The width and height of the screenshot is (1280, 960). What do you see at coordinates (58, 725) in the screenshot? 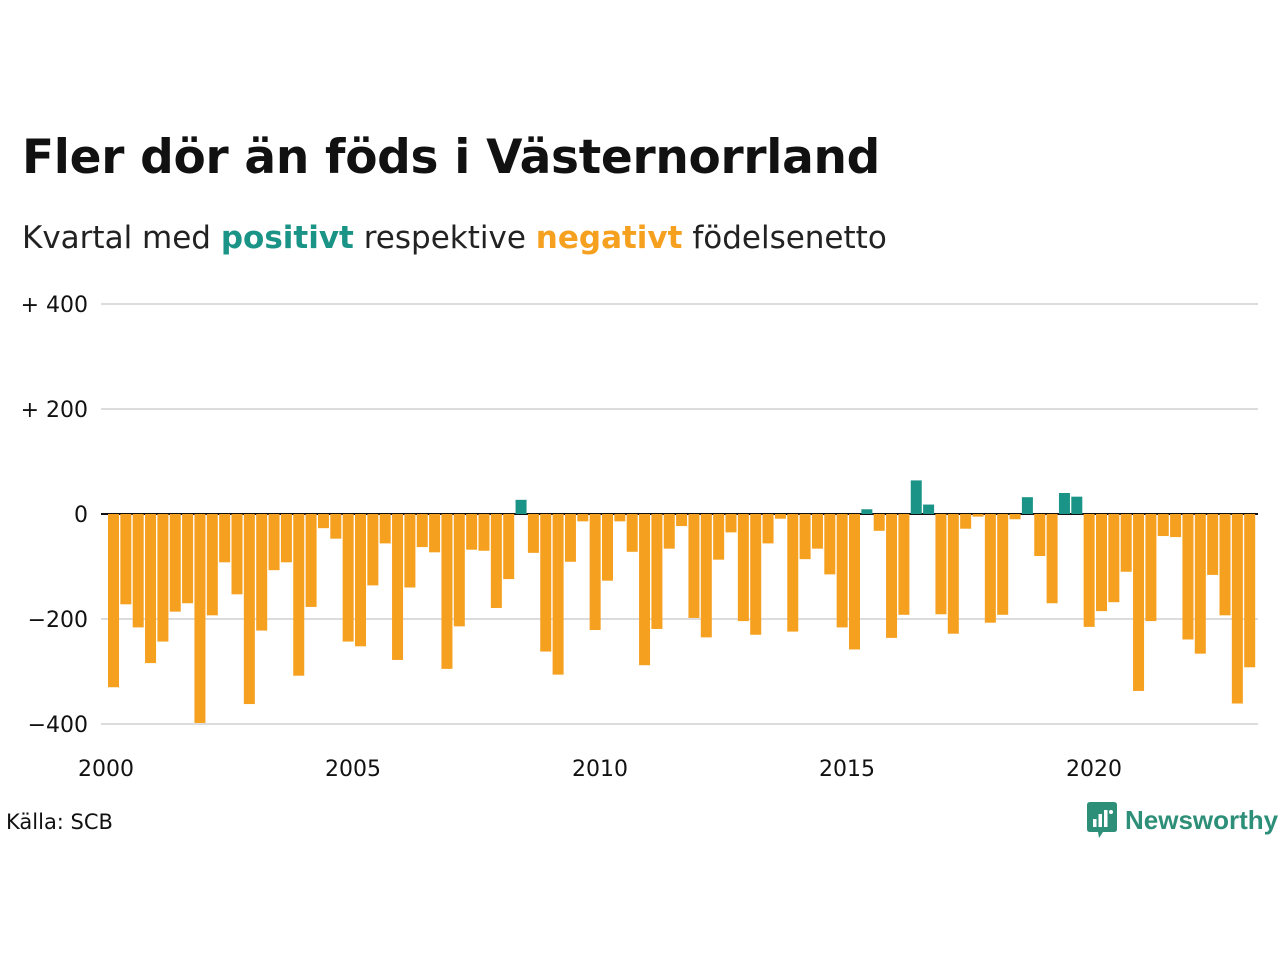
I see `y-tick-label: −400` at bounding box center [58, 725].